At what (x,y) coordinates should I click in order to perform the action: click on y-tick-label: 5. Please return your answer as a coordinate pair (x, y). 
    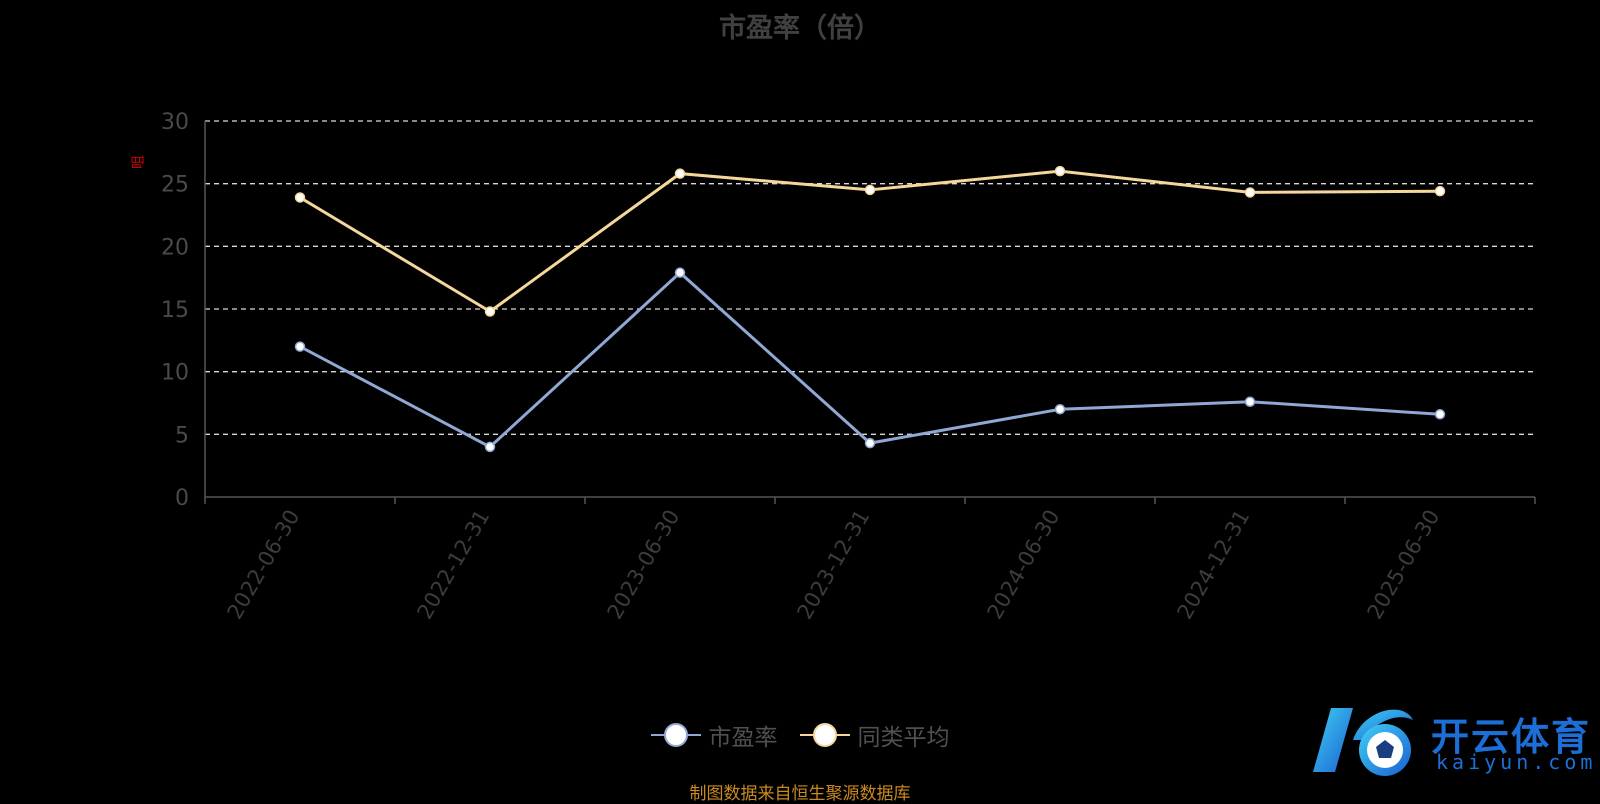
    Looking at the image, I should click on (182, 435).